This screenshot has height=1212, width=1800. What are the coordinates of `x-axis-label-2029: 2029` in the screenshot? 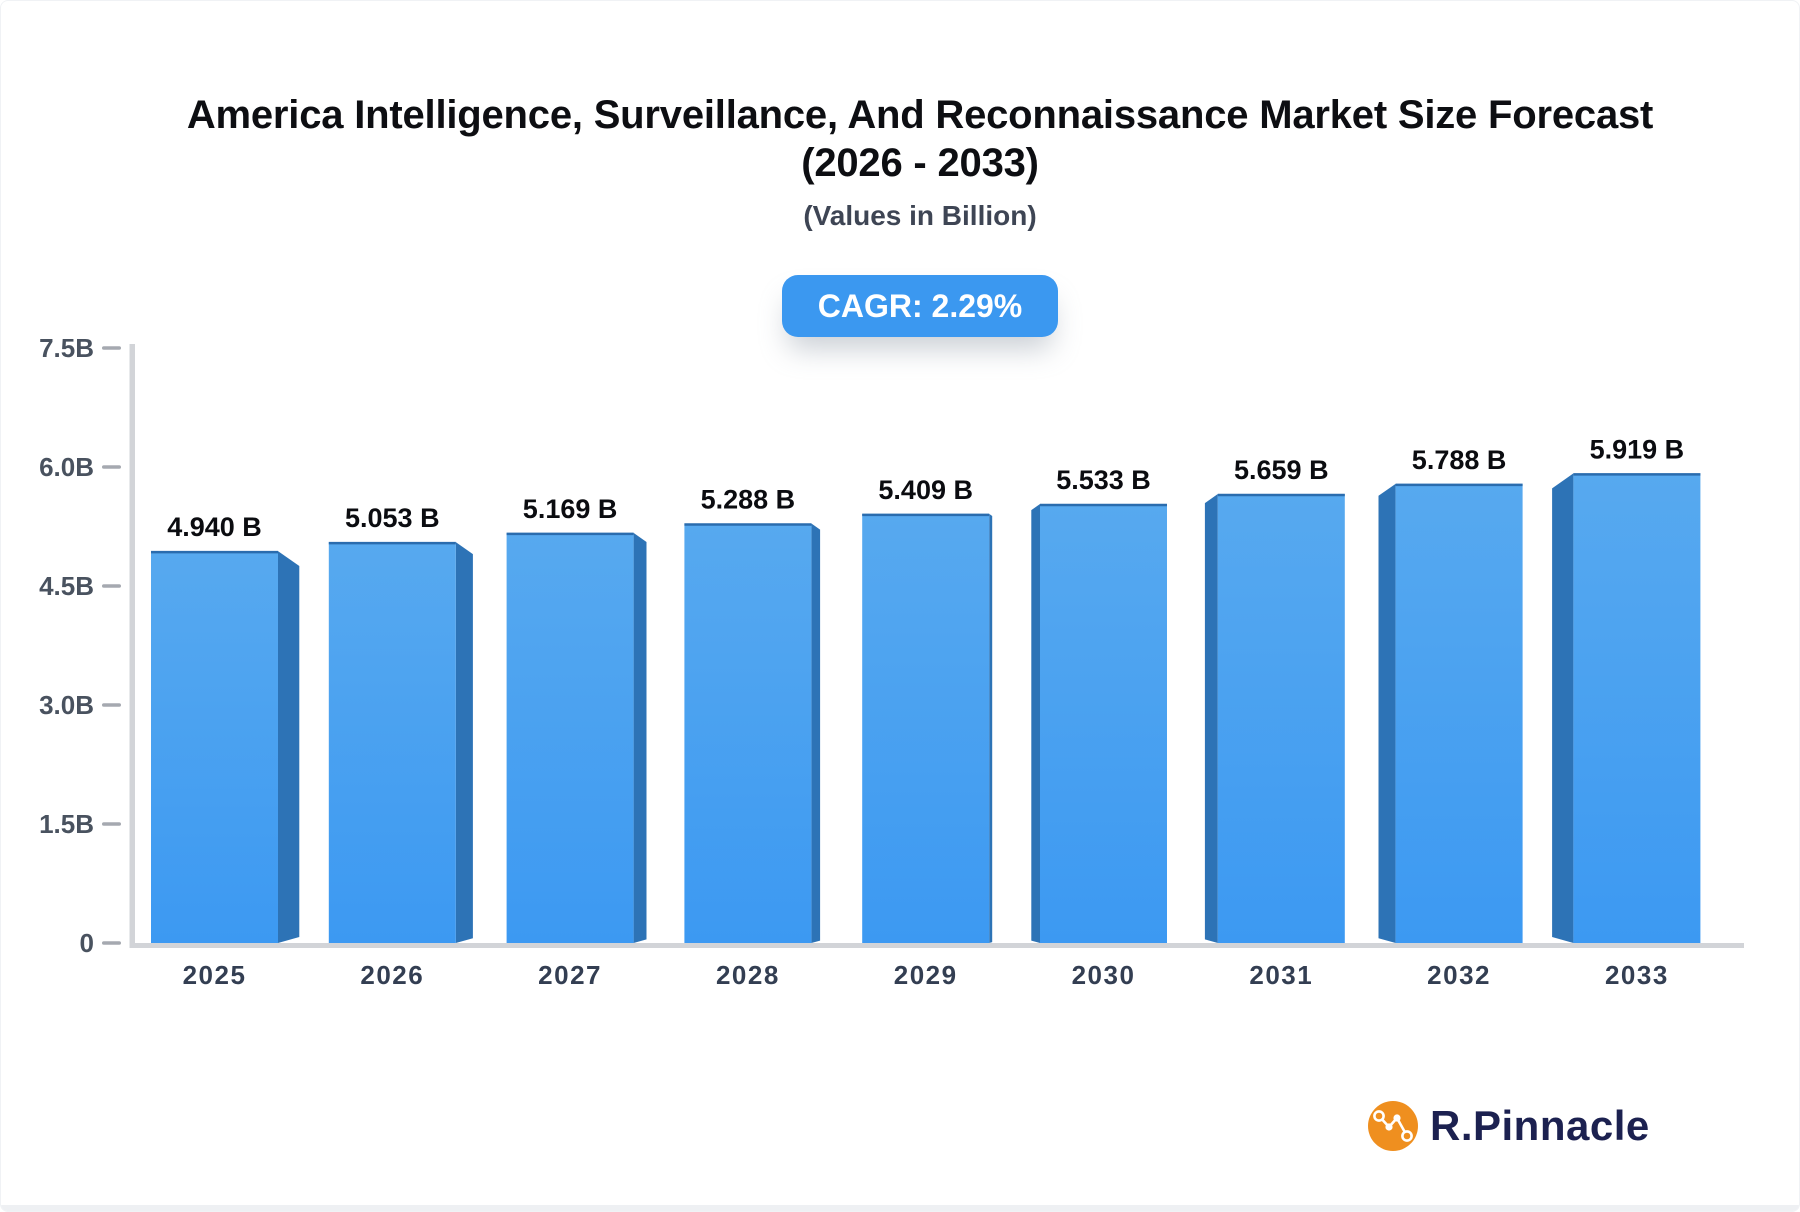 It's located at (926, 975).